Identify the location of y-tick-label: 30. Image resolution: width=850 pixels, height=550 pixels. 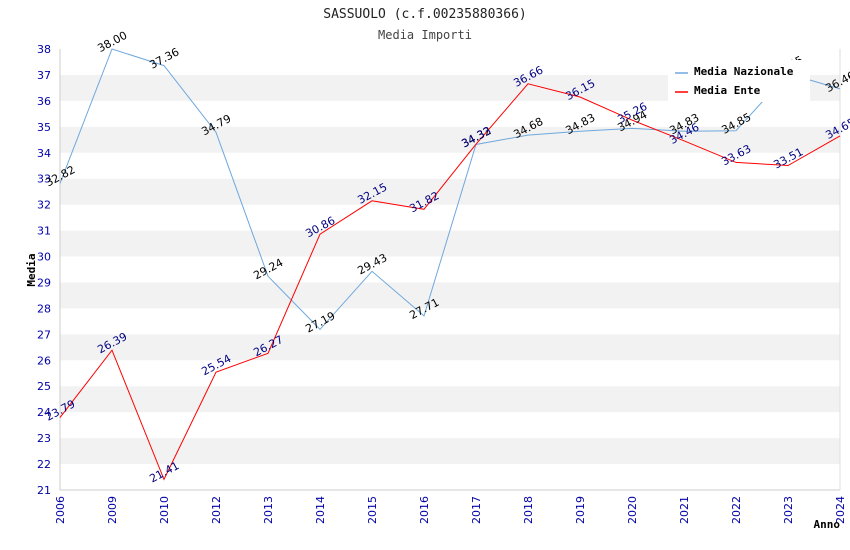
(44, 257).